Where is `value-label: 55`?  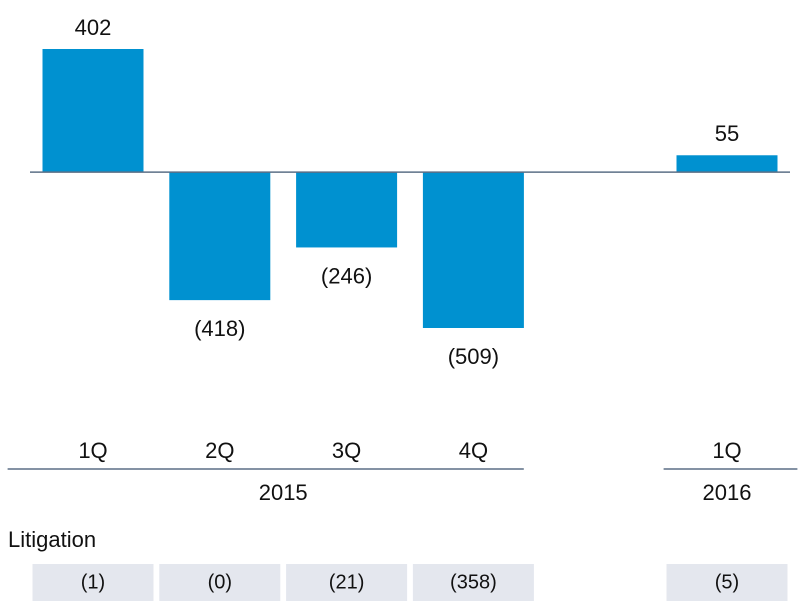
value-label: 55 is located at coordinates (727, 133).